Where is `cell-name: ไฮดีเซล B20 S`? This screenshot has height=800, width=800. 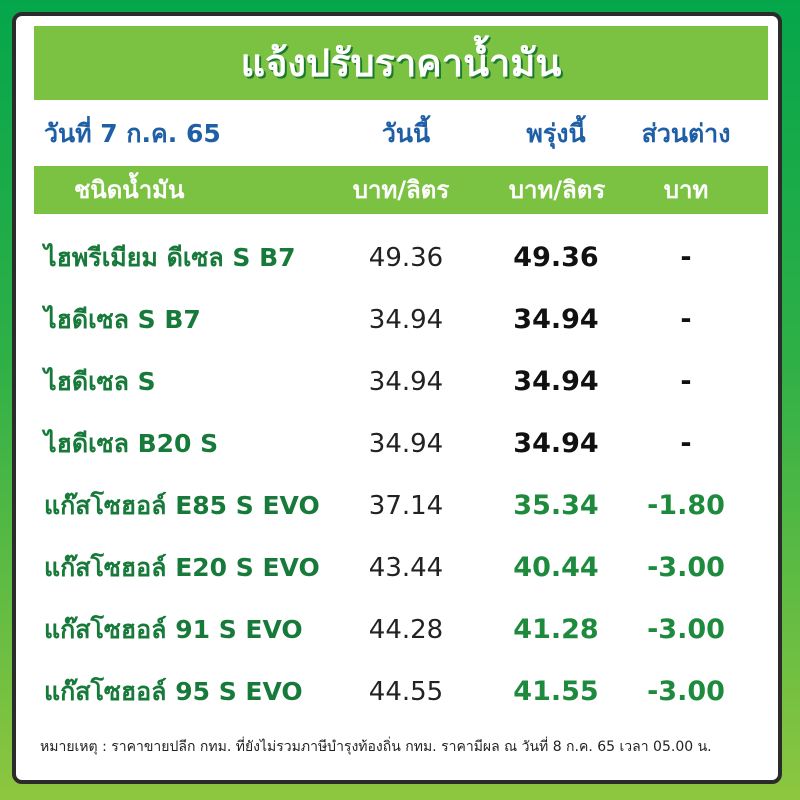 cell-name: ไฮดีเซล B20 S is located at coordinates (131, 443).